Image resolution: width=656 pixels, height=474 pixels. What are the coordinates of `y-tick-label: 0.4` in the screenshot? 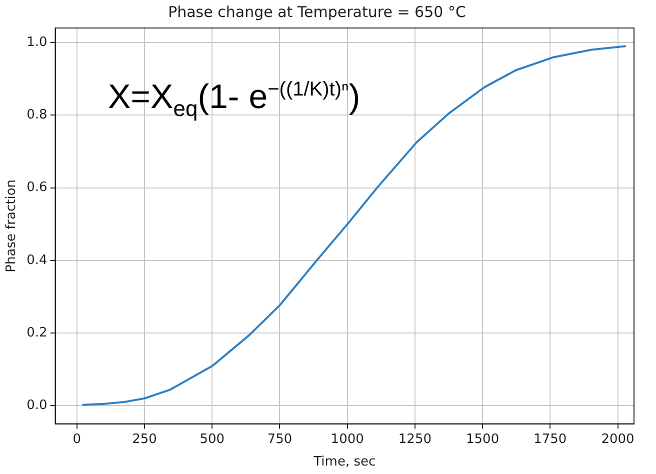 It's located at (37, 260).